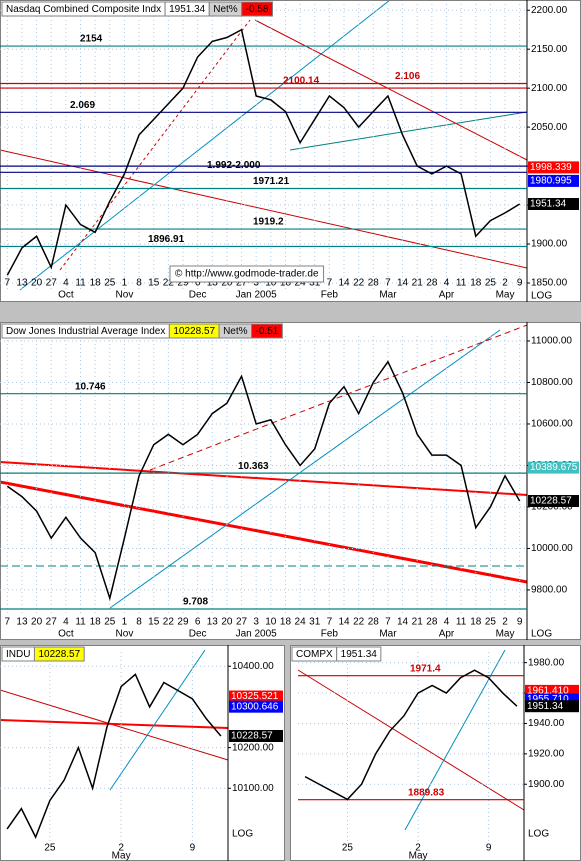 Image resolution: width=581 pixels, height=861 pixels. I want to click on x-tick-label: 9, so click(489, 848).